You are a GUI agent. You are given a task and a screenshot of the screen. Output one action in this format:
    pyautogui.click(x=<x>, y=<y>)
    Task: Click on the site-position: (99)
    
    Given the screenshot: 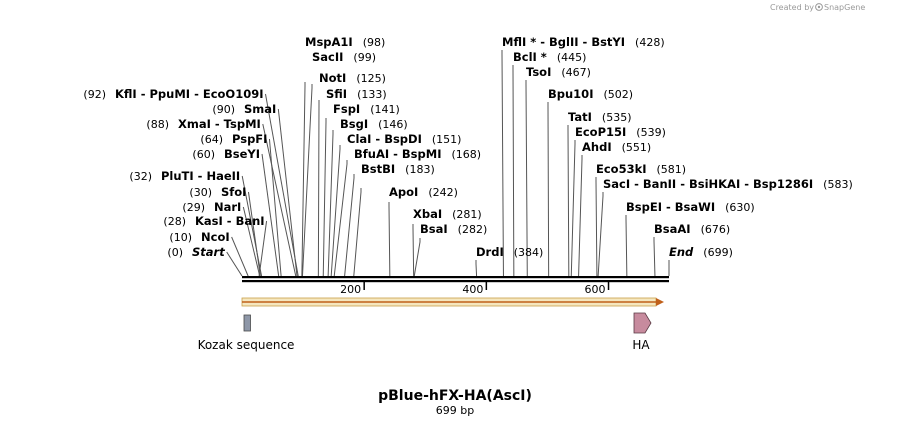 What is the action you would take?
    pyautogui.click(x=364, y=57)
    